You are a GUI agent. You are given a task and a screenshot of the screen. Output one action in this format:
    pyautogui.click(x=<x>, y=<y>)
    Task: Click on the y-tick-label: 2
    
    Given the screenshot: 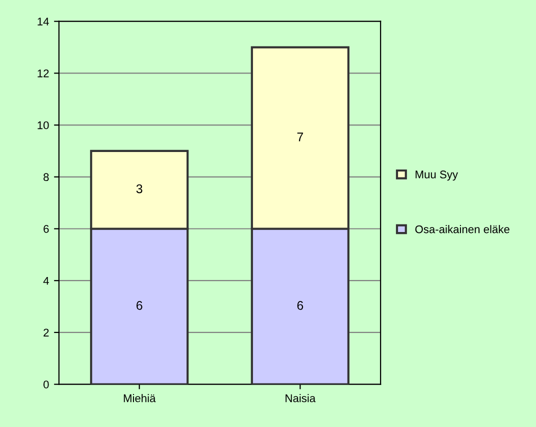 What is the action you would take?
    pyautogui.click(x=46, y=332)
    